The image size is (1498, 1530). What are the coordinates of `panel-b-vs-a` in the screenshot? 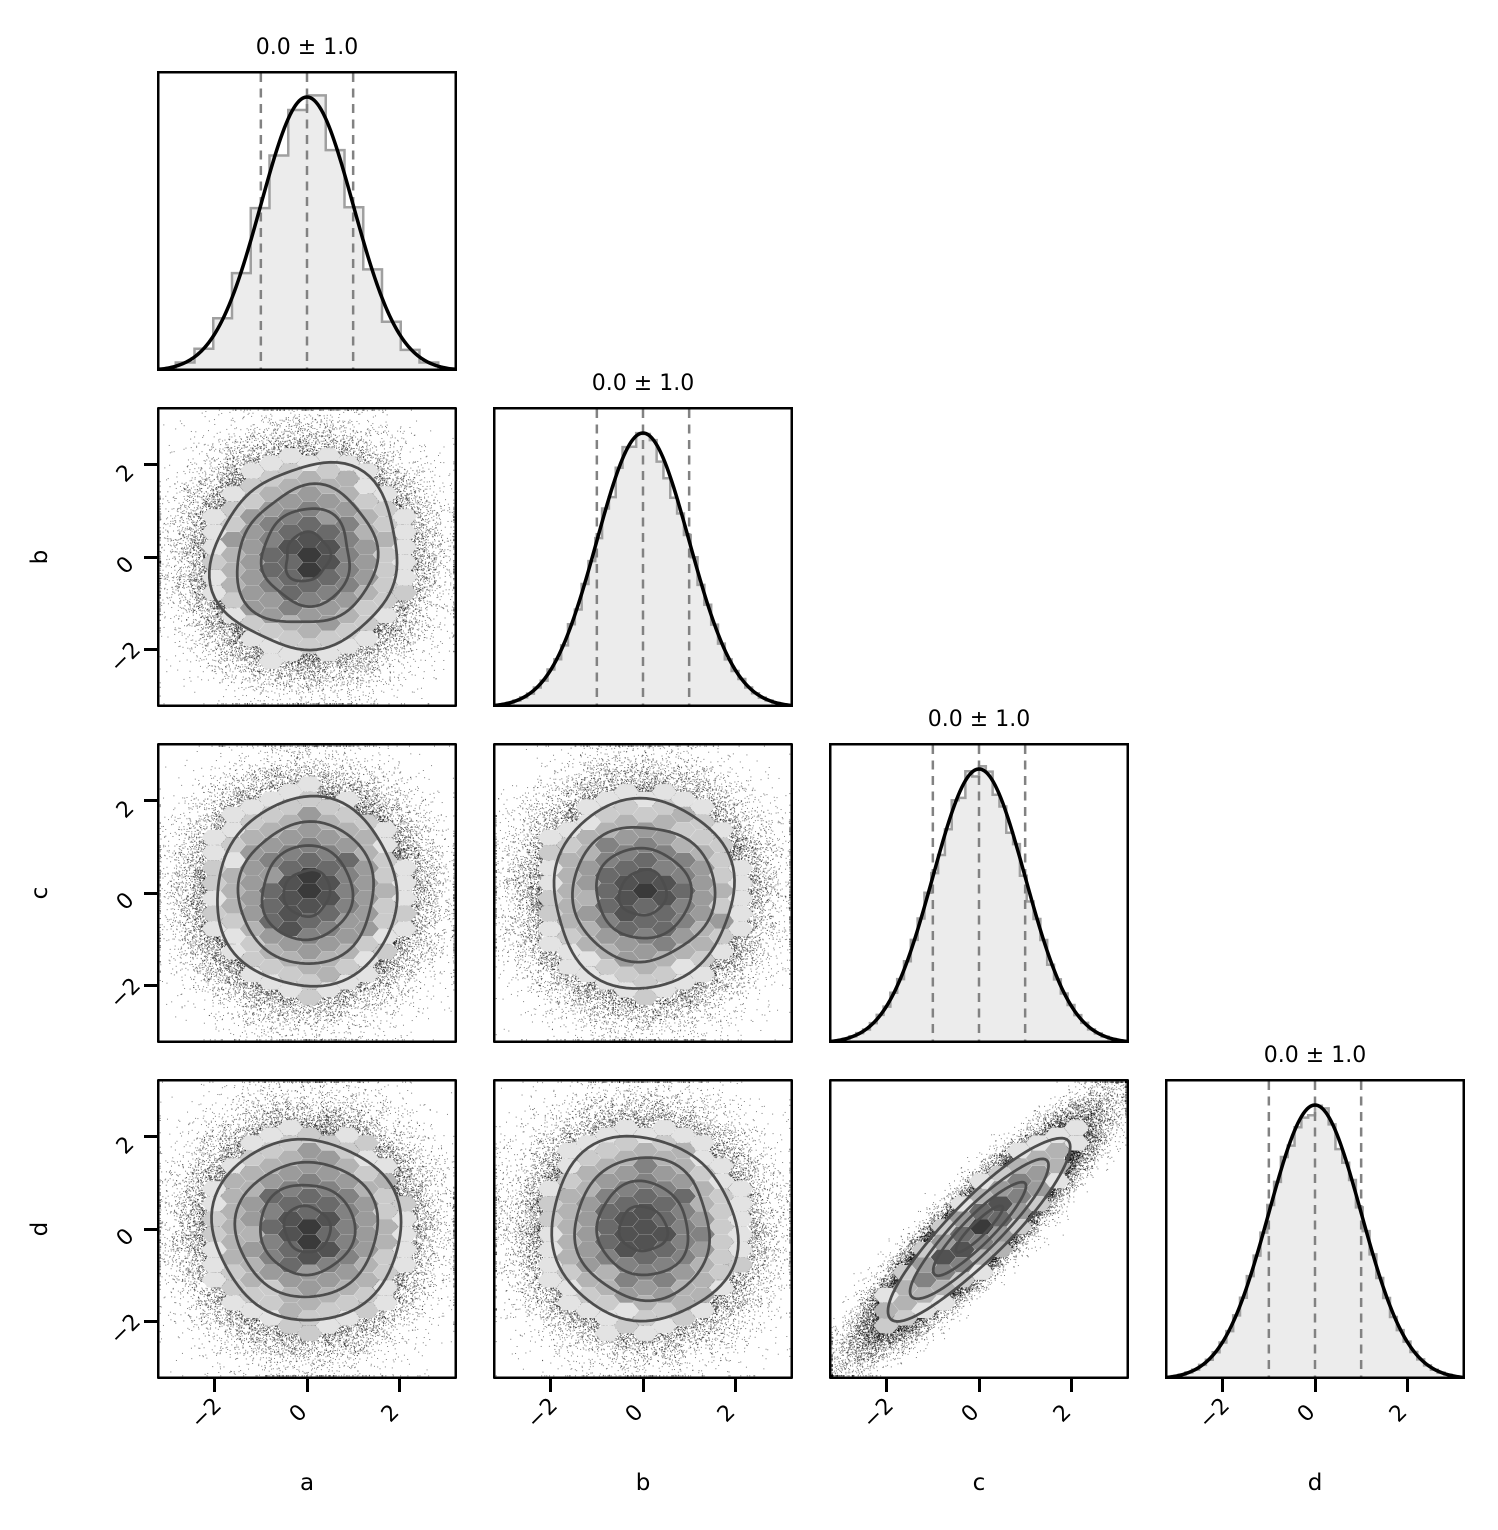 It's located at (307, 557).